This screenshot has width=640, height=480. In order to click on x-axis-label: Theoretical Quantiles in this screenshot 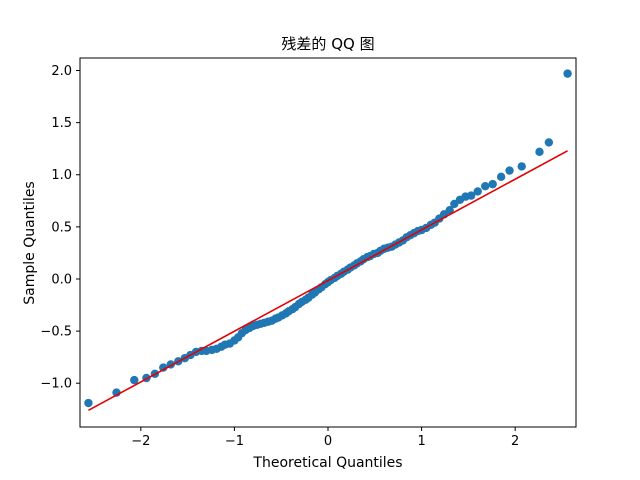, I will do `click(327, 463)`.